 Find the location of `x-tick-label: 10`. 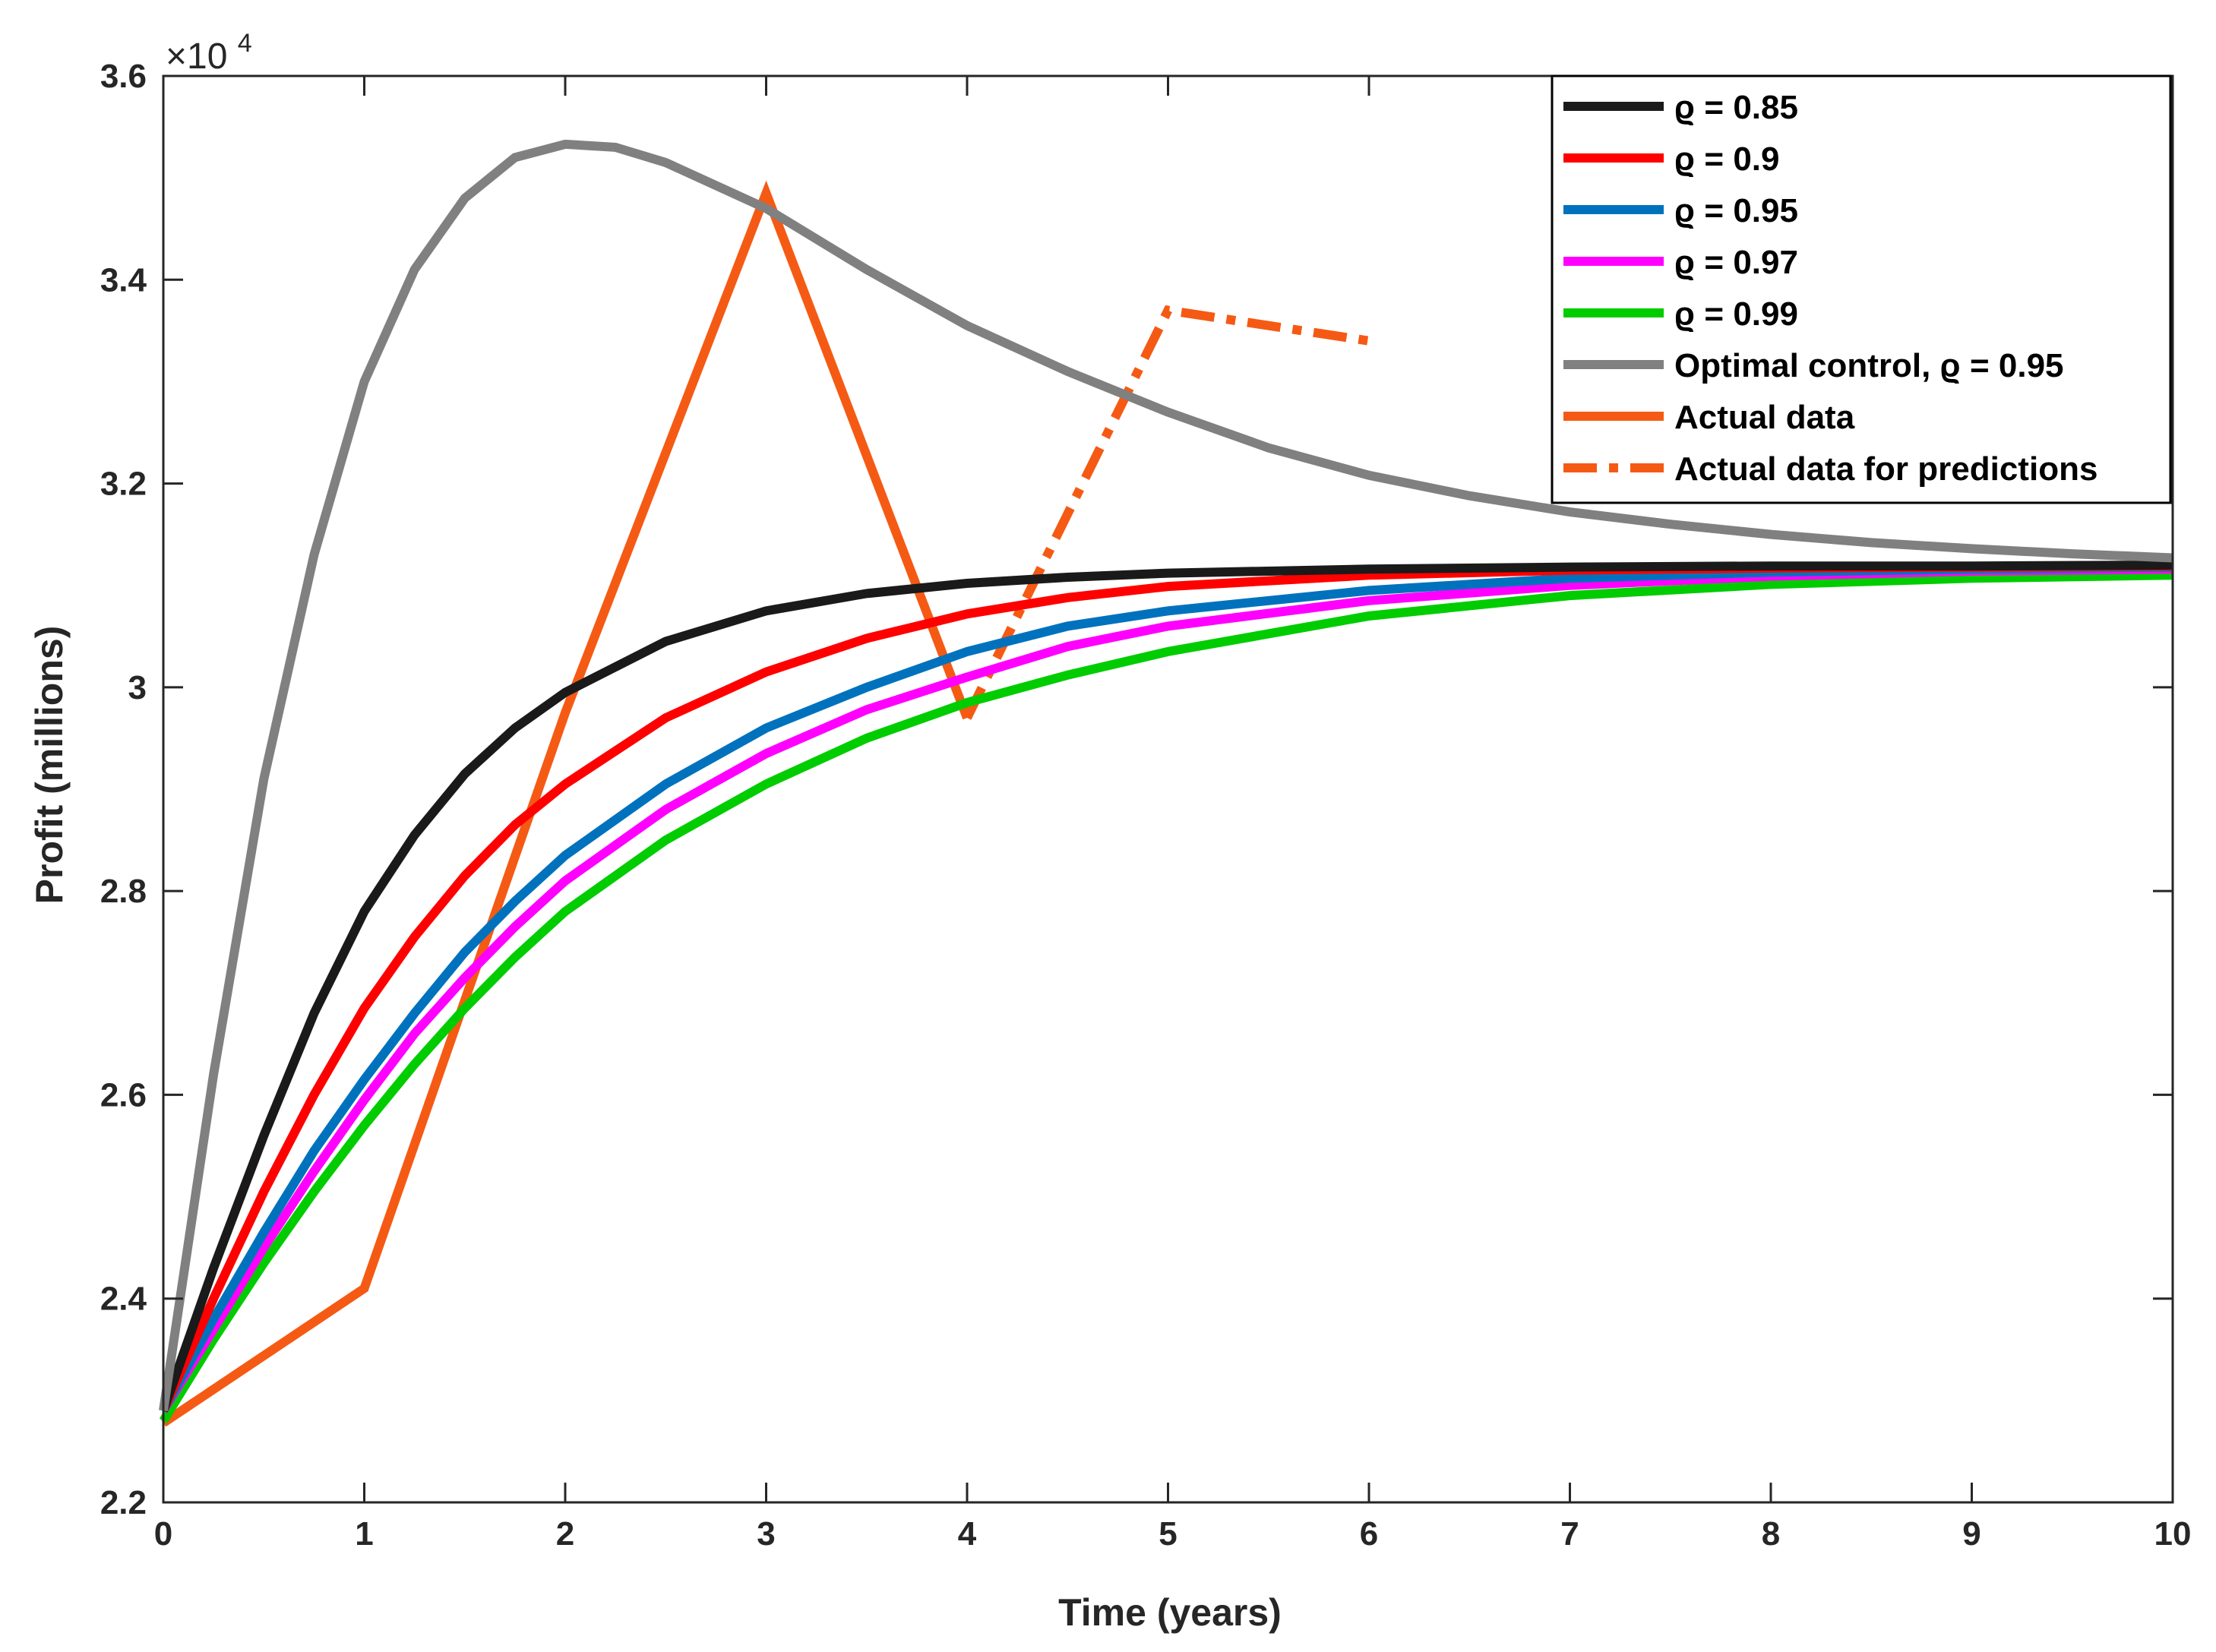

x-tick-label: 10 is located at coordinates (2173, 1534).